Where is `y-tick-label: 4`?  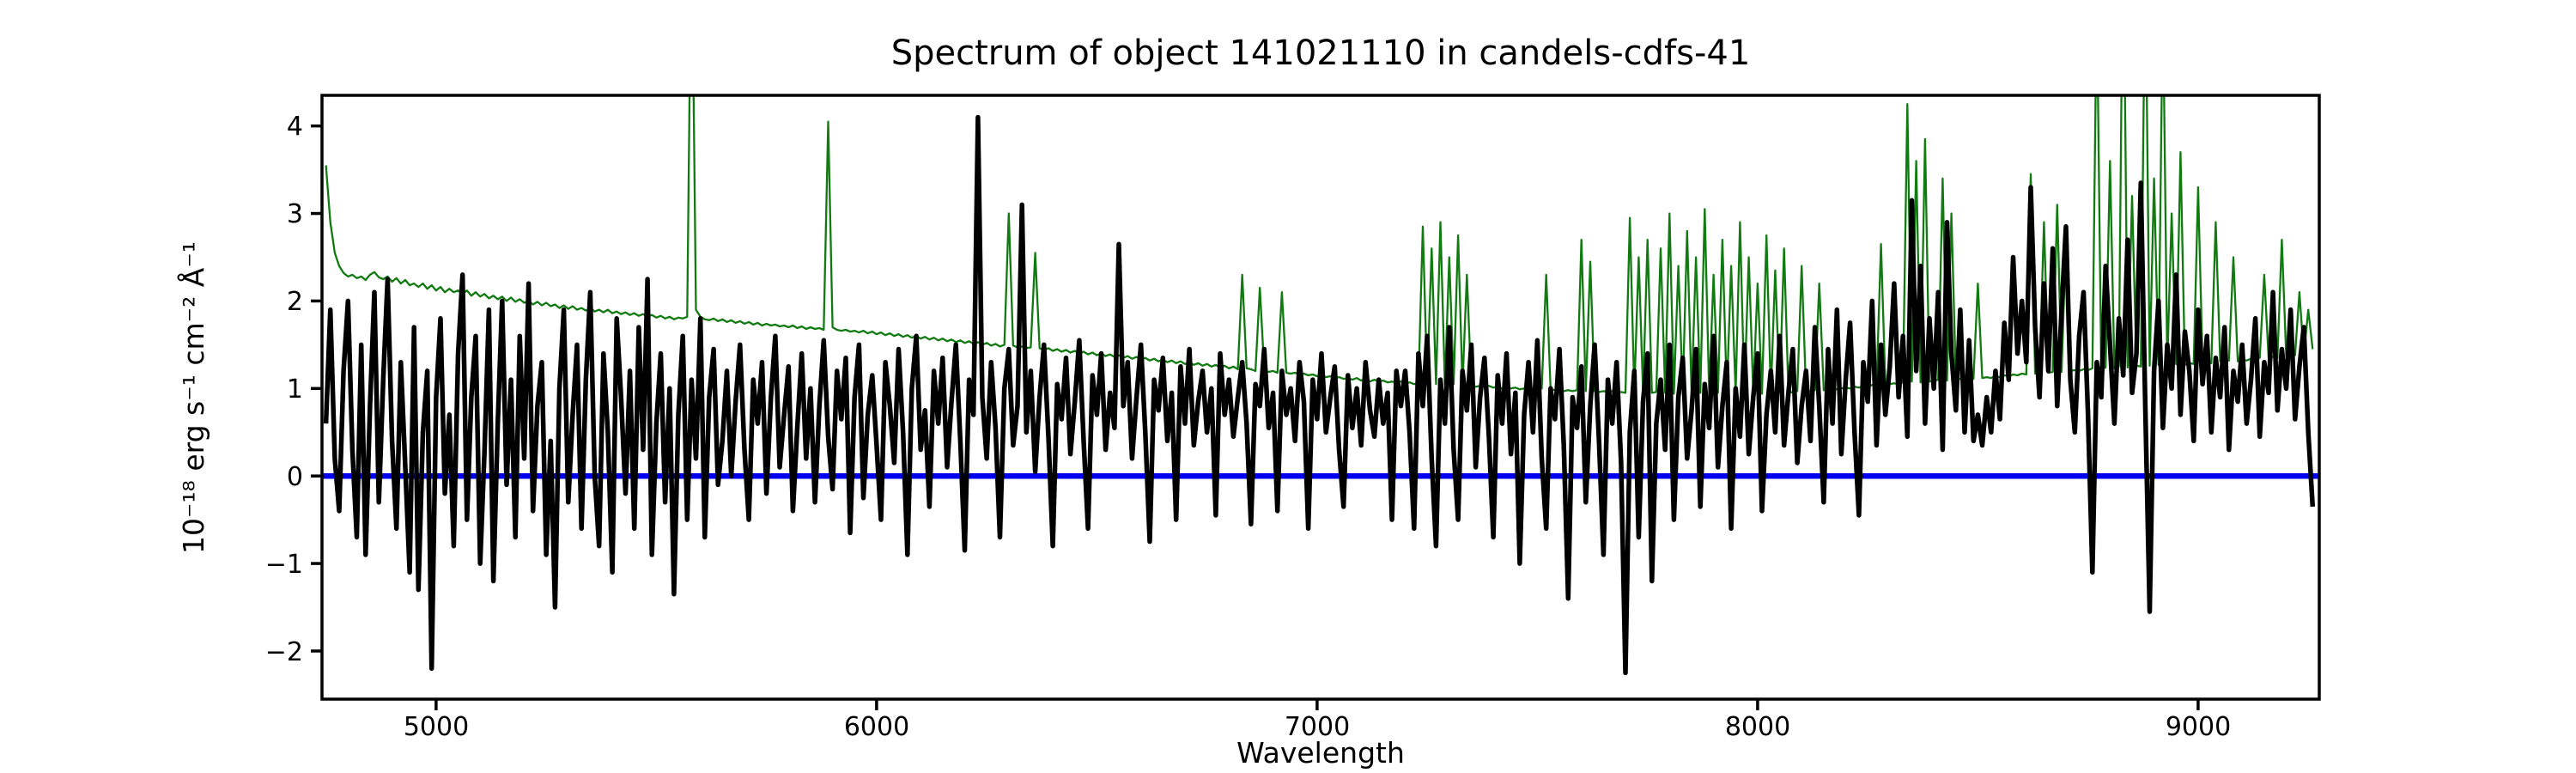
y-tick-label: 4 is located at coordinates (295, 127).